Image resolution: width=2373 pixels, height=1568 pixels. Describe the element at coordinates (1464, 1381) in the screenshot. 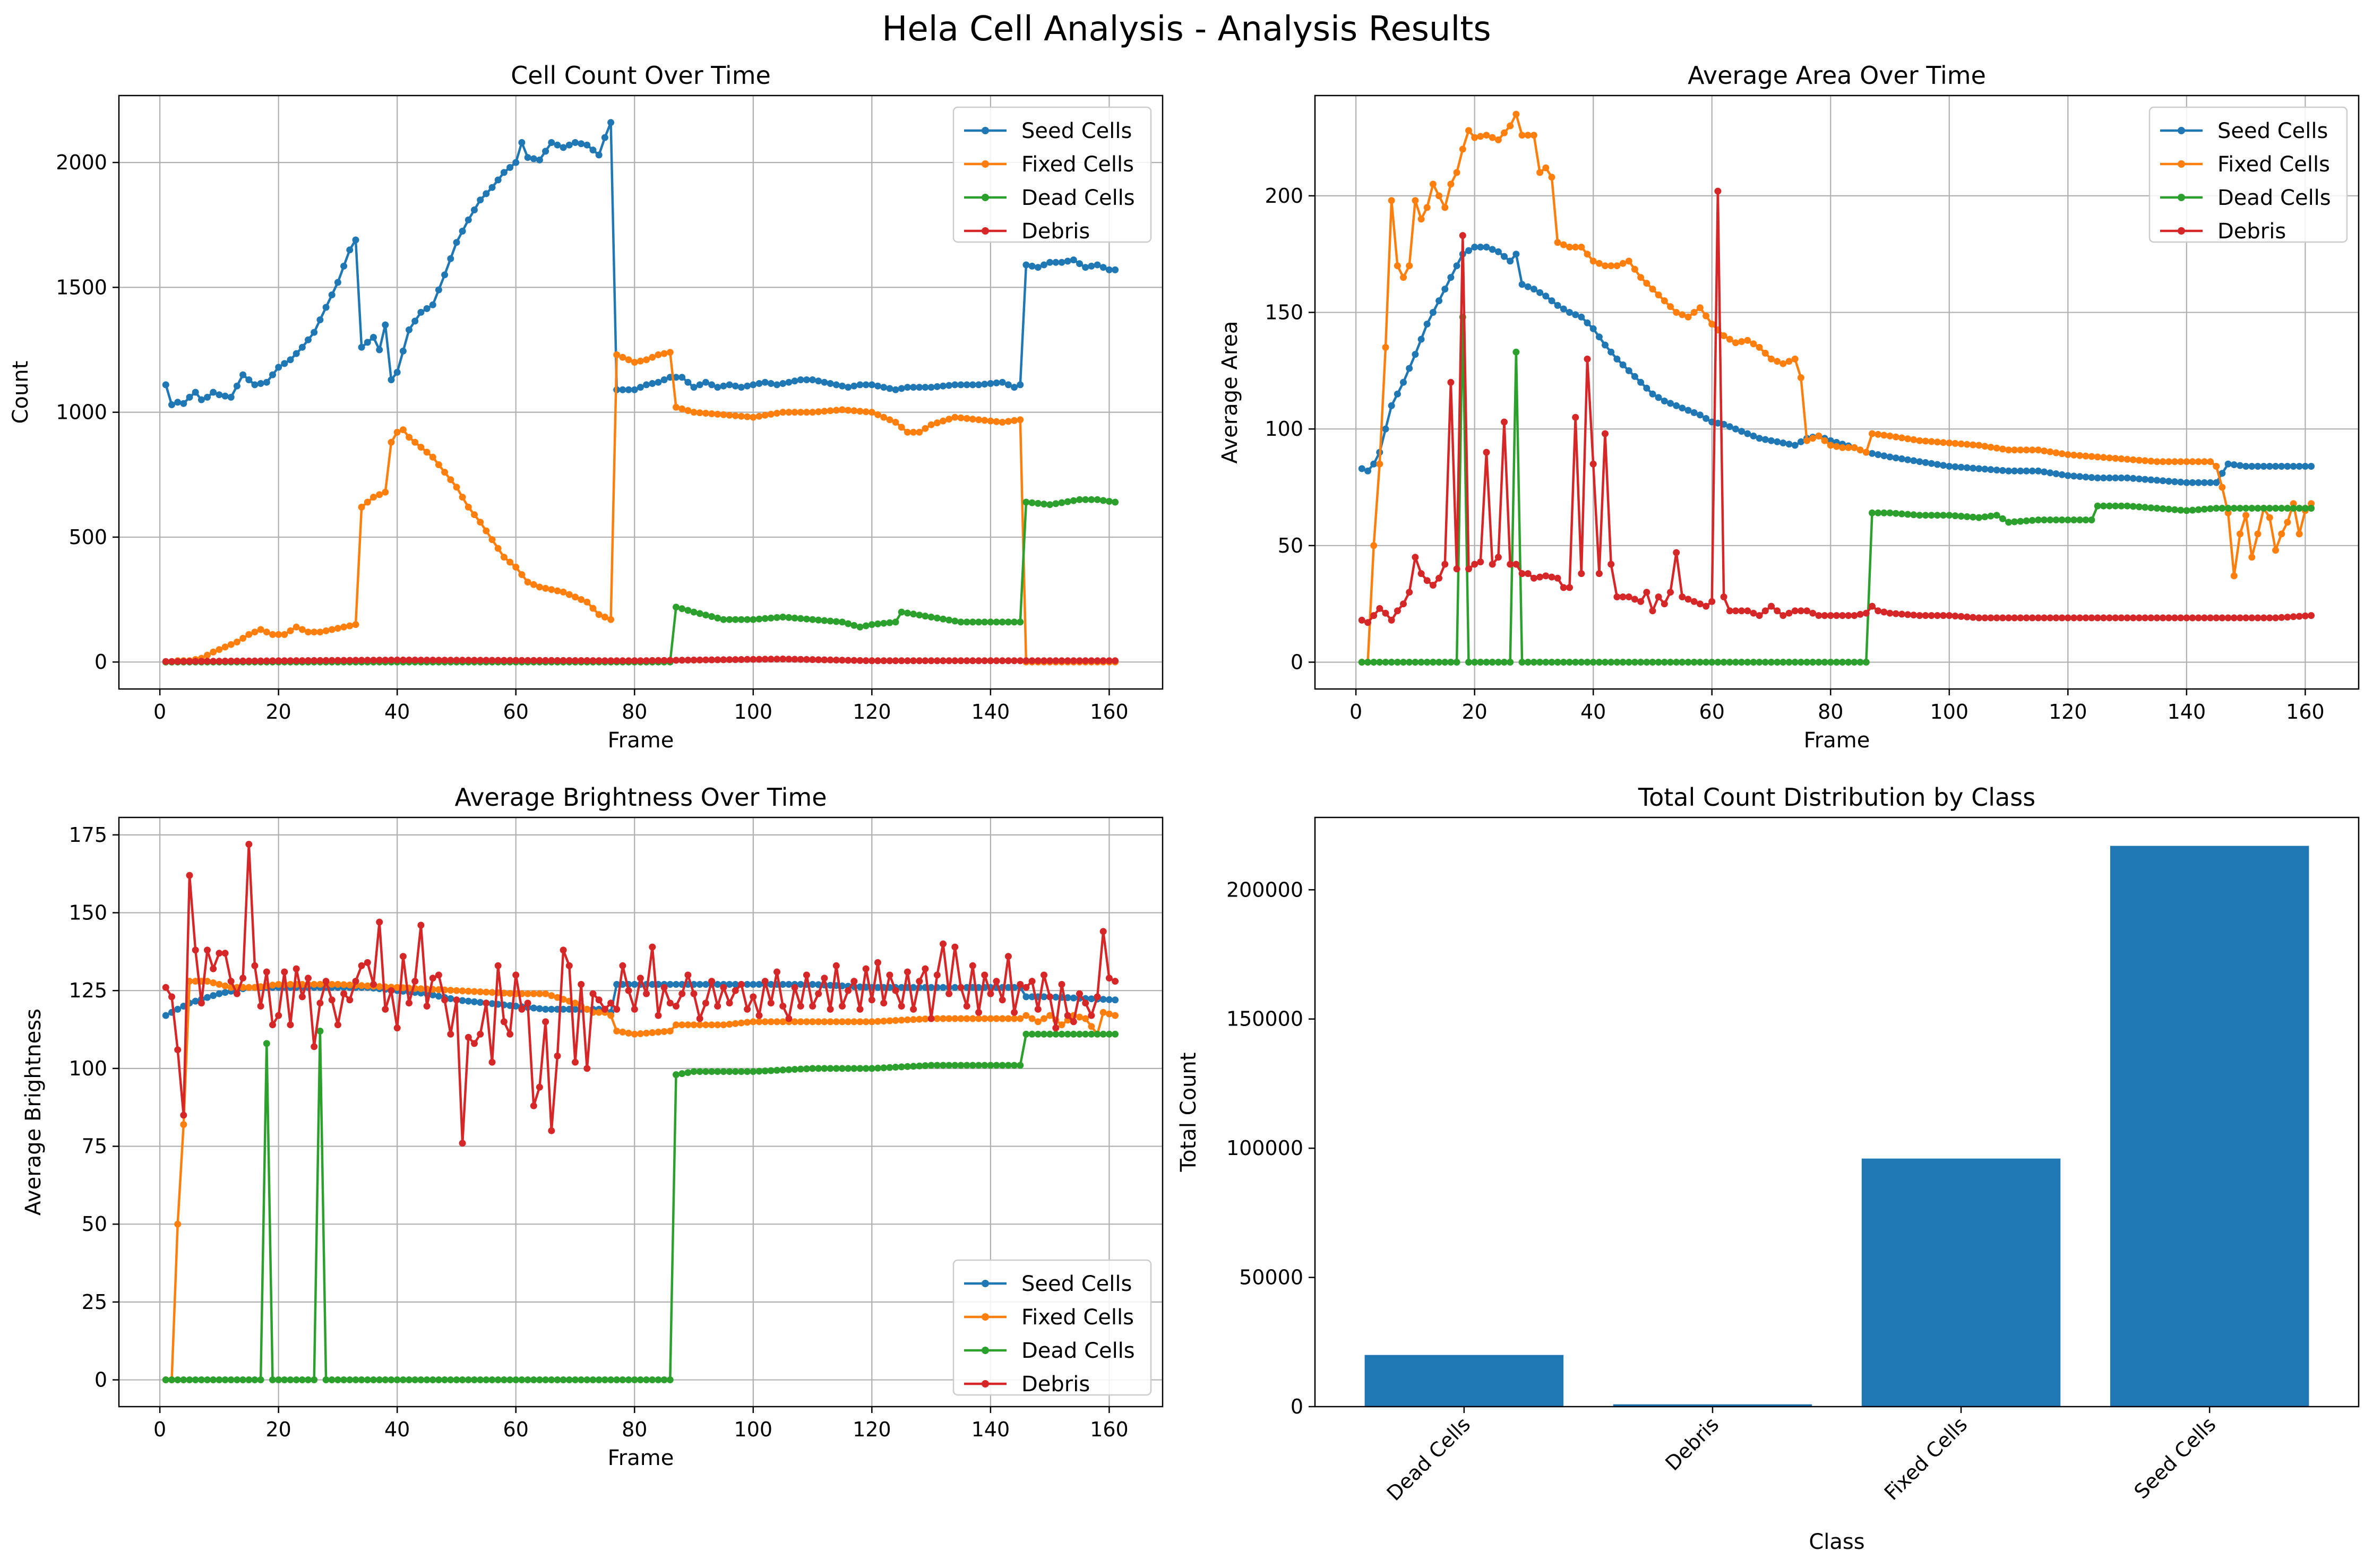

I see `bar-dead-cells` at that location.